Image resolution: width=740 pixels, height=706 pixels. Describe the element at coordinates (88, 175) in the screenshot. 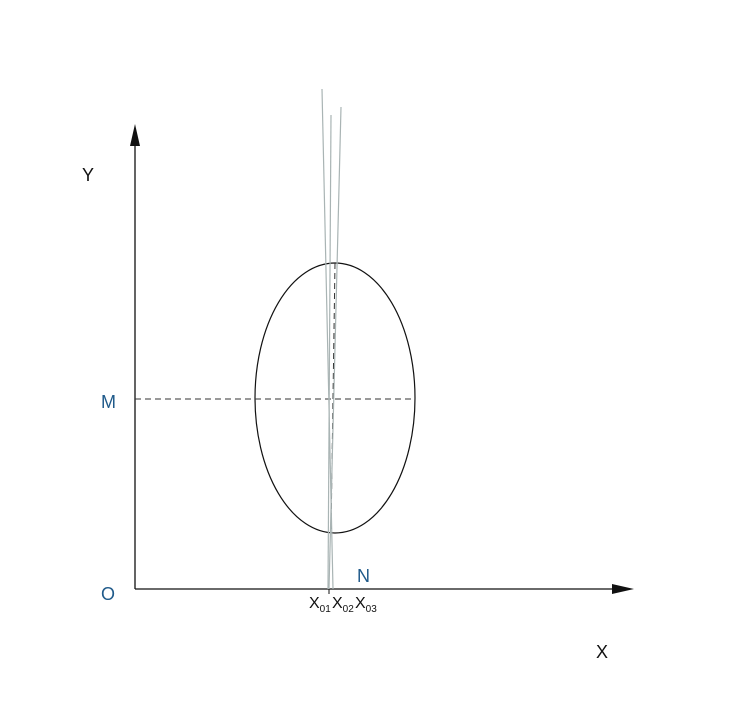

I see `y-axis-label: Y` at that location.